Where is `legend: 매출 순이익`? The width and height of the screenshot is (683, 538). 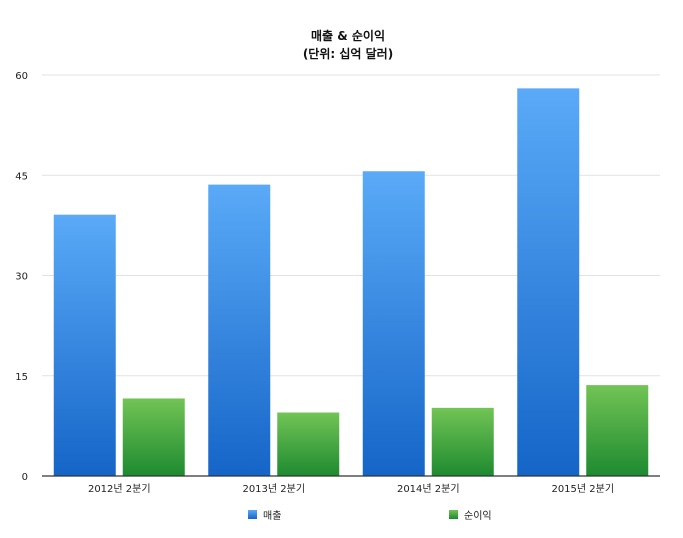
legend: 매출 순이익 is located at coordinates (370, 516).